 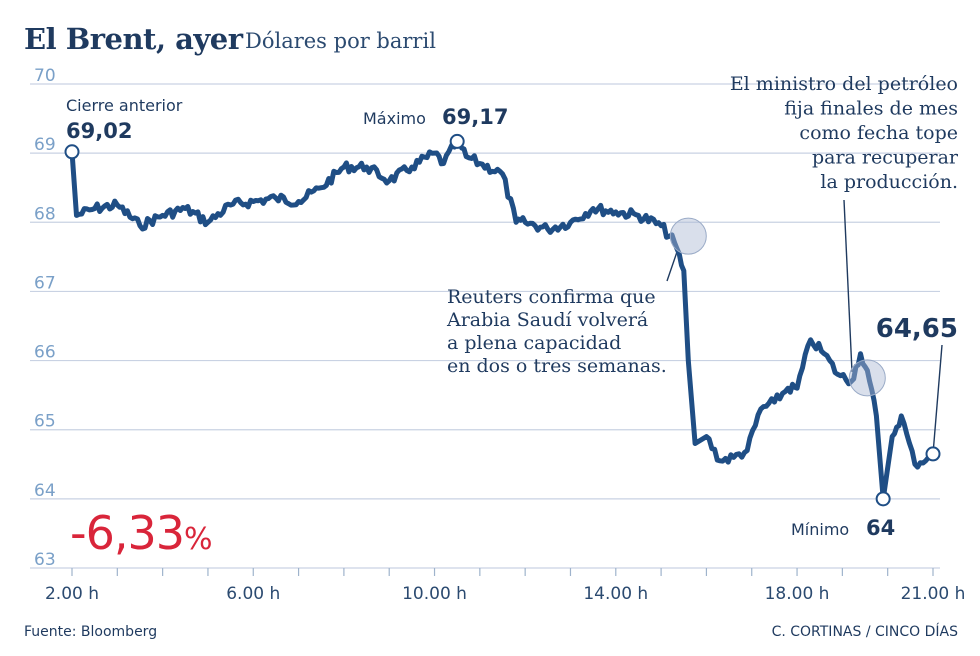 I want to click on y-tick-label: 68, so click(x=45, y=214).